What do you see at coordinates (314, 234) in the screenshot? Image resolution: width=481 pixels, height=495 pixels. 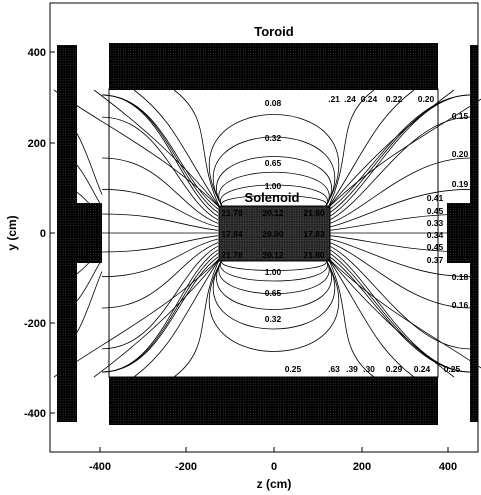 I see `solenoid-value: 17.83` at bounding box center [314, 234].